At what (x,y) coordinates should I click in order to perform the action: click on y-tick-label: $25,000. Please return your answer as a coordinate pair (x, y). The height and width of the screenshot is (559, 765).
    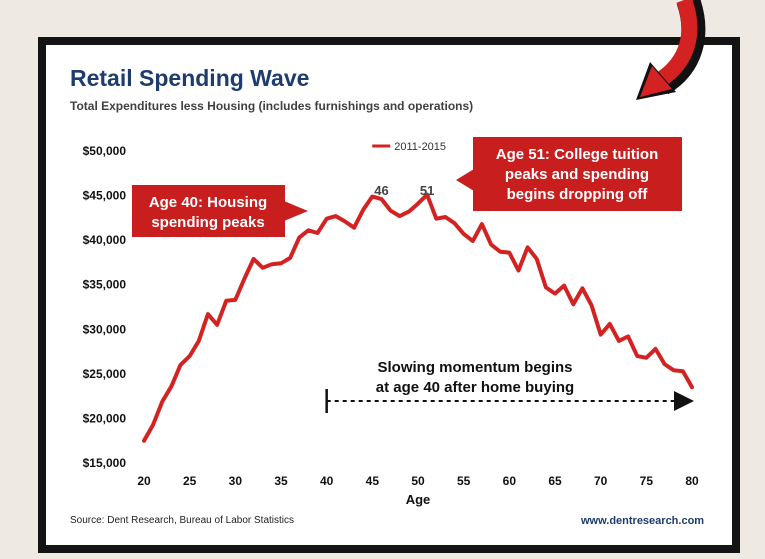
    Looking at the image, I should click on (105, 374).